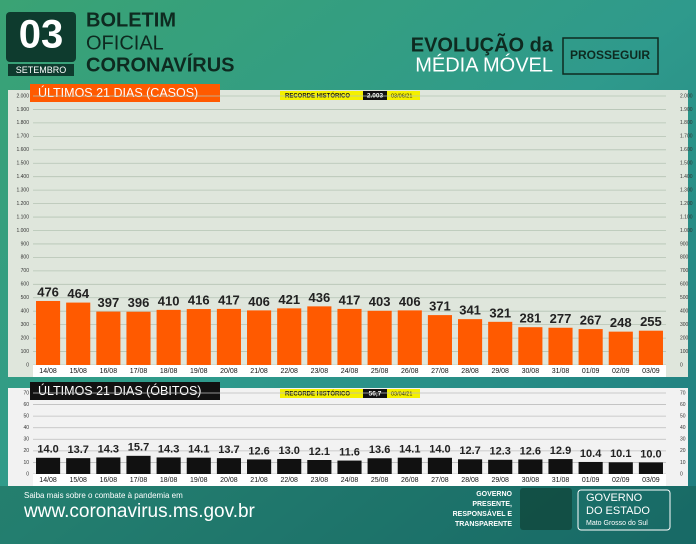  I want to click on month-box, so click(41, 70).